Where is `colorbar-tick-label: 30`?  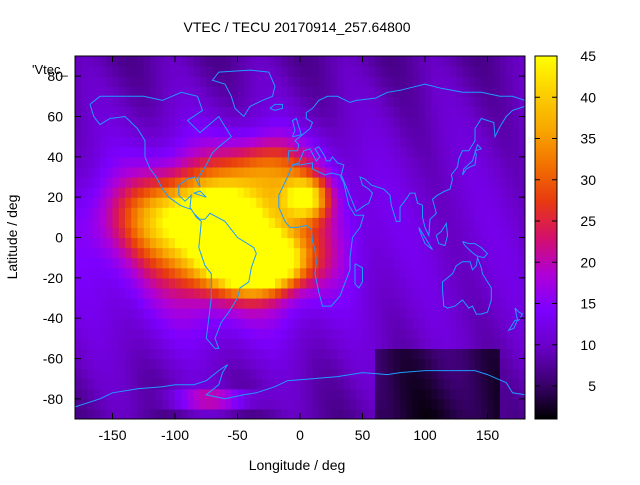
colorbar-tick-label: 30 is located at coordinates (588, 180).